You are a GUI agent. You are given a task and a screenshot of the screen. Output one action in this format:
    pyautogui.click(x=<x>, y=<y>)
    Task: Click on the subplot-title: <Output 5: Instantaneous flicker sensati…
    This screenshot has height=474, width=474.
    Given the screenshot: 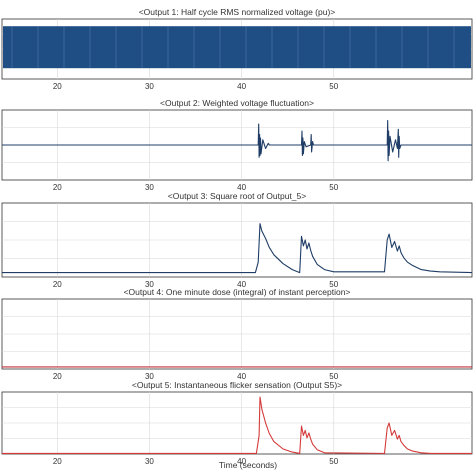 What is the action you would take?
    pyautogui.click(x=237, y=385)
    